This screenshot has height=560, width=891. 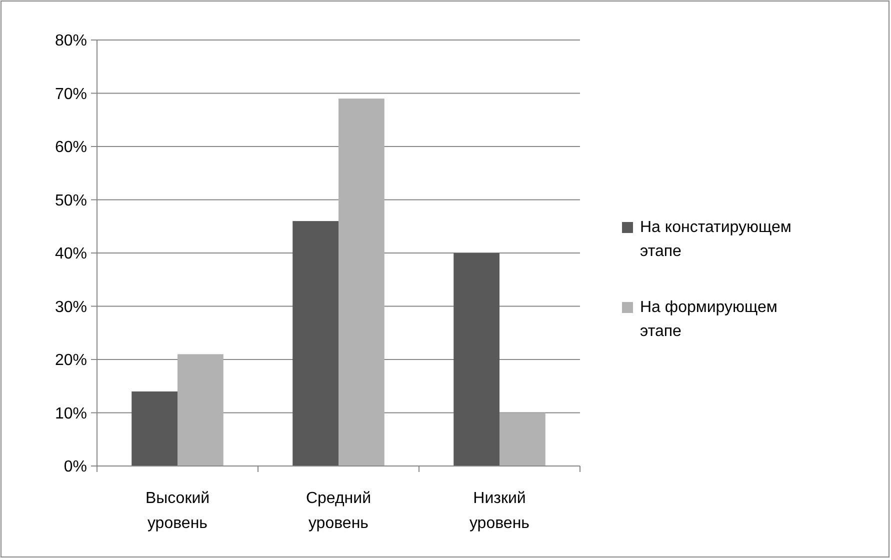 I want to click on y-tick-label: 30%, so click(x=70, y=307).